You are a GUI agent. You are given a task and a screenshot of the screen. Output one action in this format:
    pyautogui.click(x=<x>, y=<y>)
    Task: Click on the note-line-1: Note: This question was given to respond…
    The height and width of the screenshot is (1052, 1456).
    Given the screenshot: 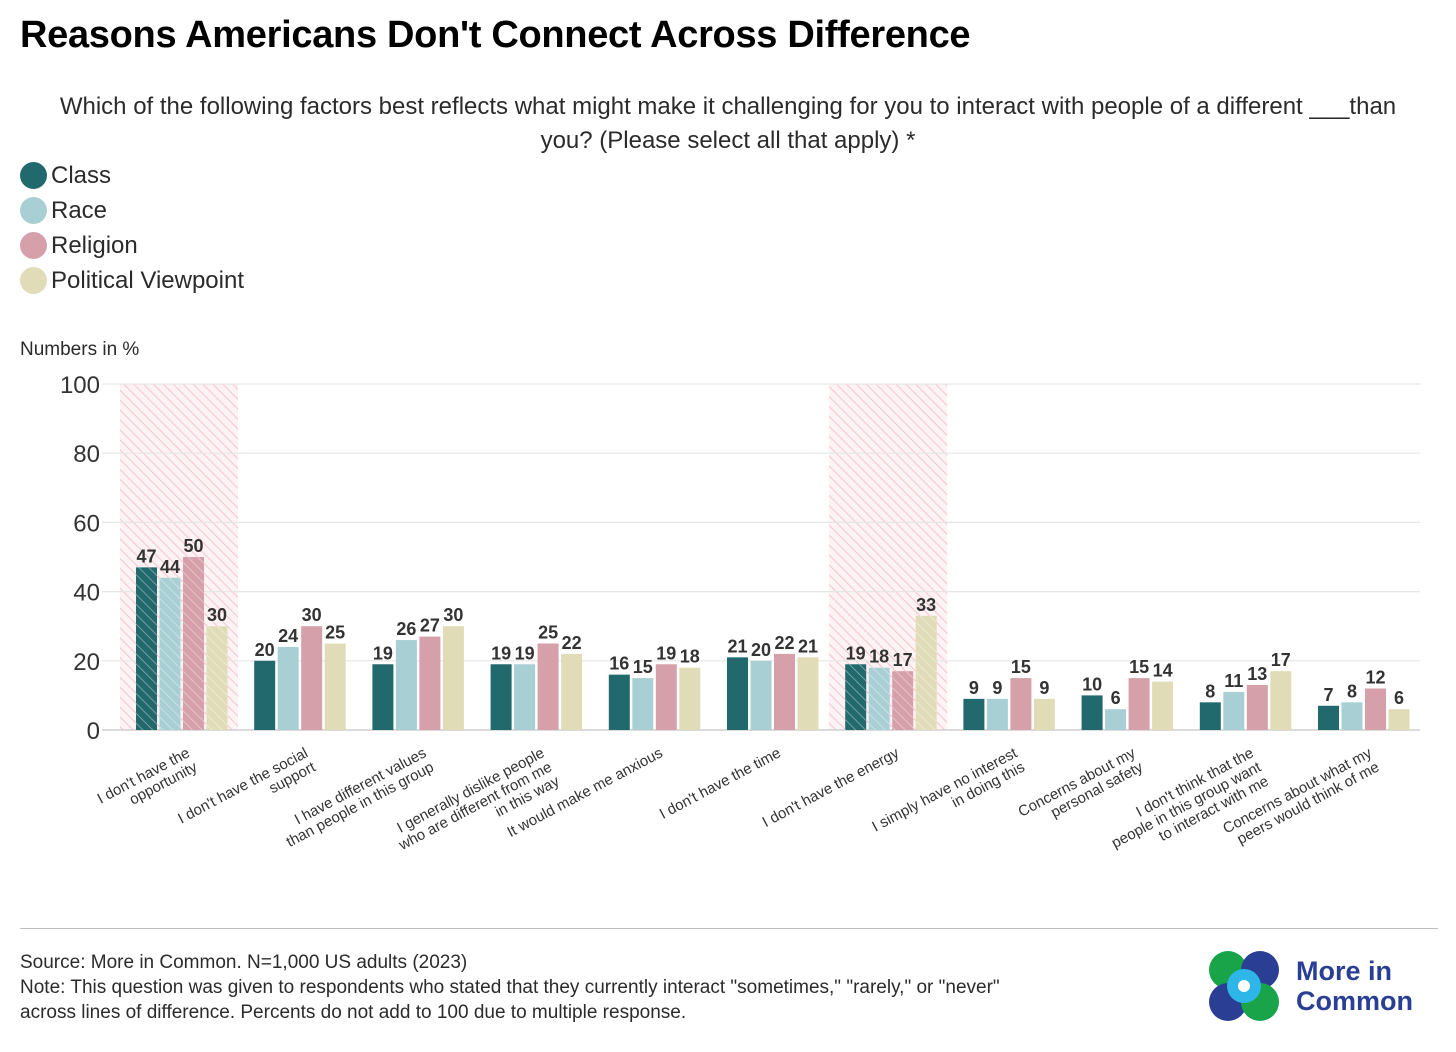 What is the action you would take?
    pyautogui.click(x=510, y=987)
    